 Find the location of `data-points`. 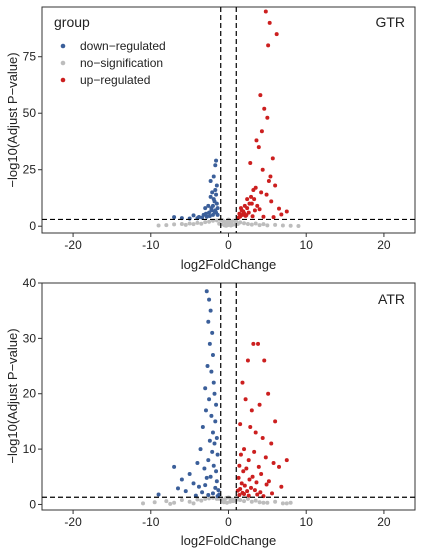

data-points is located at coordinates (228, 118).